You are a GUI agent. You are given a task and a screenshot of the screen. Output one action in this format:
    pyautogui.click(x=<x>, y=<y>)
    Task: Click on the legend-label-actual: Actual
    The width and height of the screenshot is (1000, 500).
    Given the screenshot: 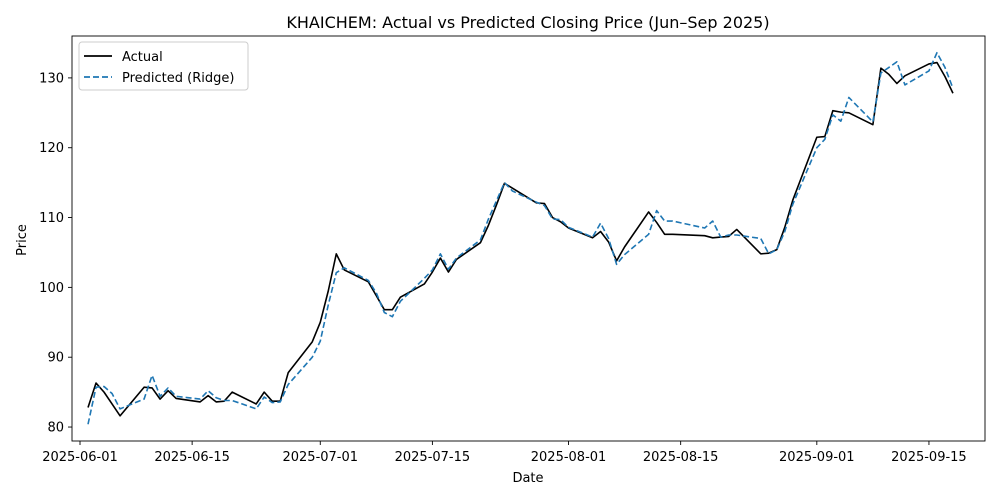 What is the action you would take?
    pyautogui.click(x=142, y=57)
    